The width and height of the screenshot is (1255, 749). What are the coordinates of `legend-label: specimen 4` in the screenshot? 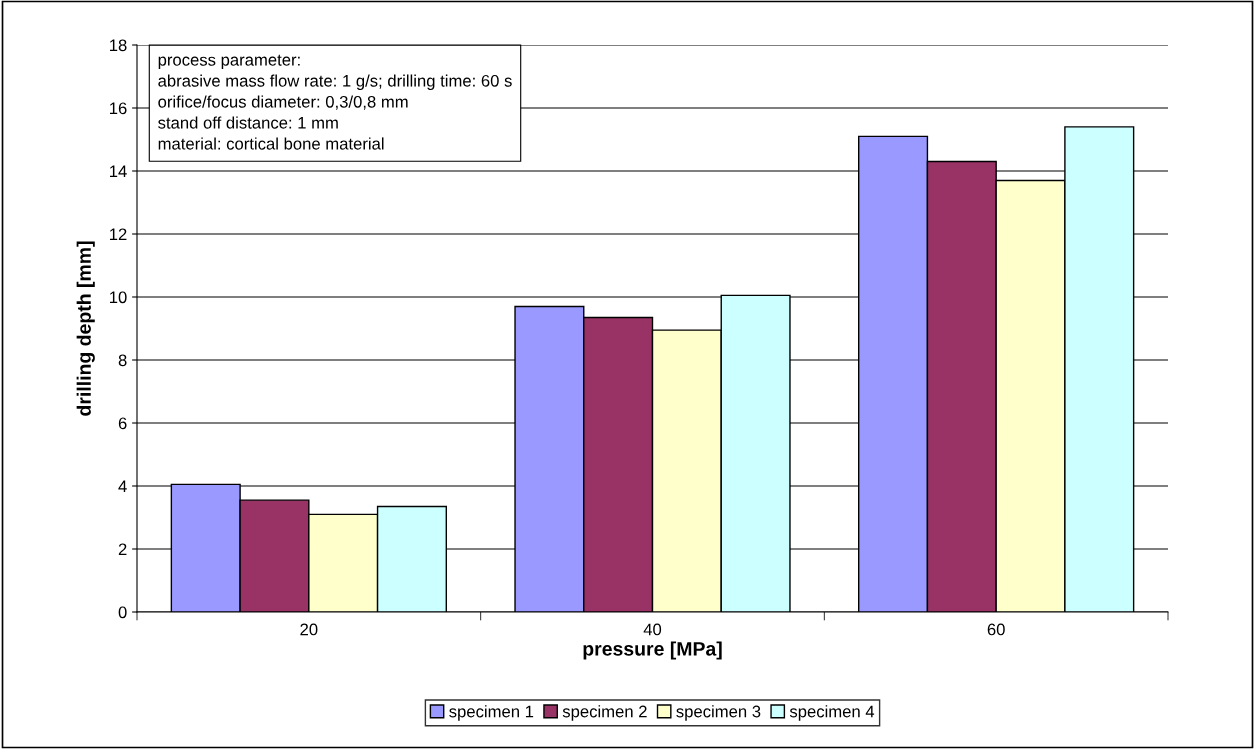 It's located at (832, 713).